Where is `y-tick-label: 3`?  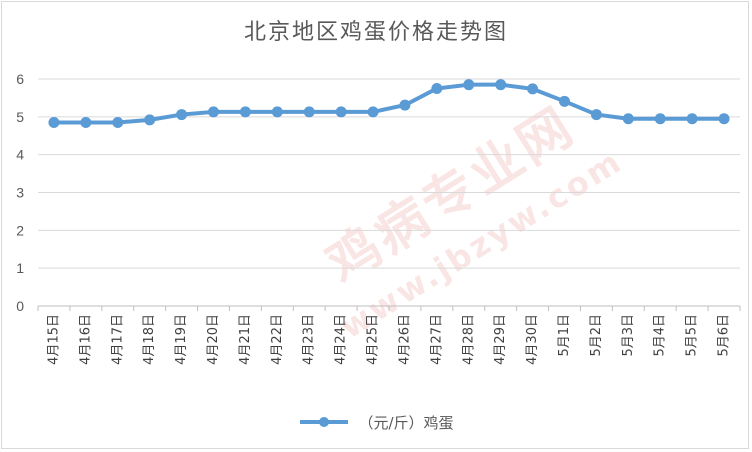
y-tick-label: 3 is located at coordinates (20, 193).